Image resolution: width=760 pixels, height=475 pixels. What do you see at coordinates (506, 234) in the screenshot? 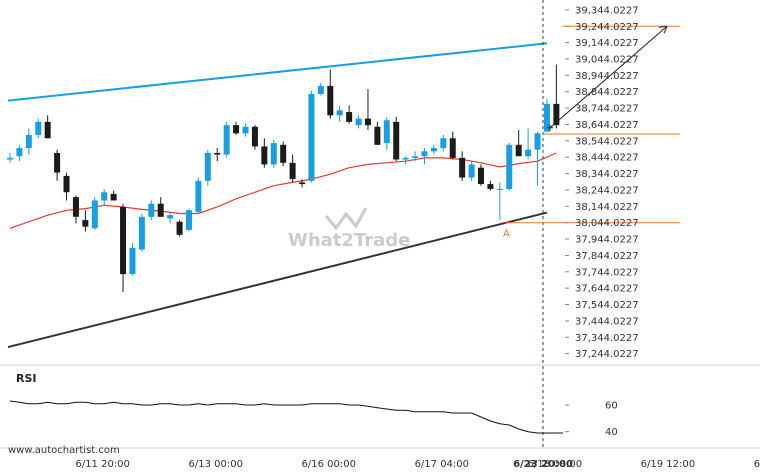
I see `breakout-label: A` at bounding box center [506, 234].